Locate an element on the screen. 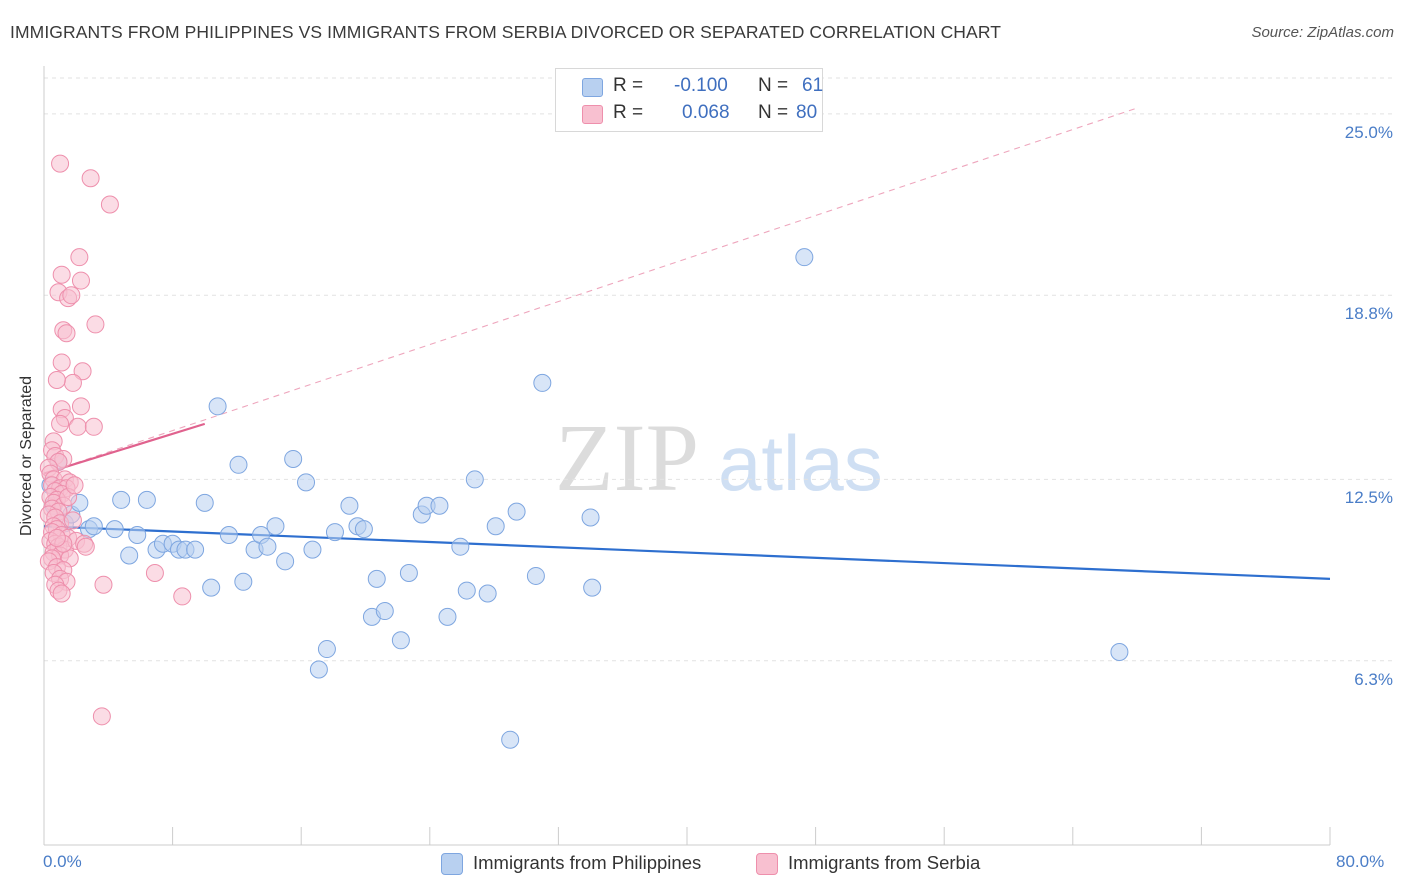  legend-swatch-serbia is located at coordinates (592, 114).